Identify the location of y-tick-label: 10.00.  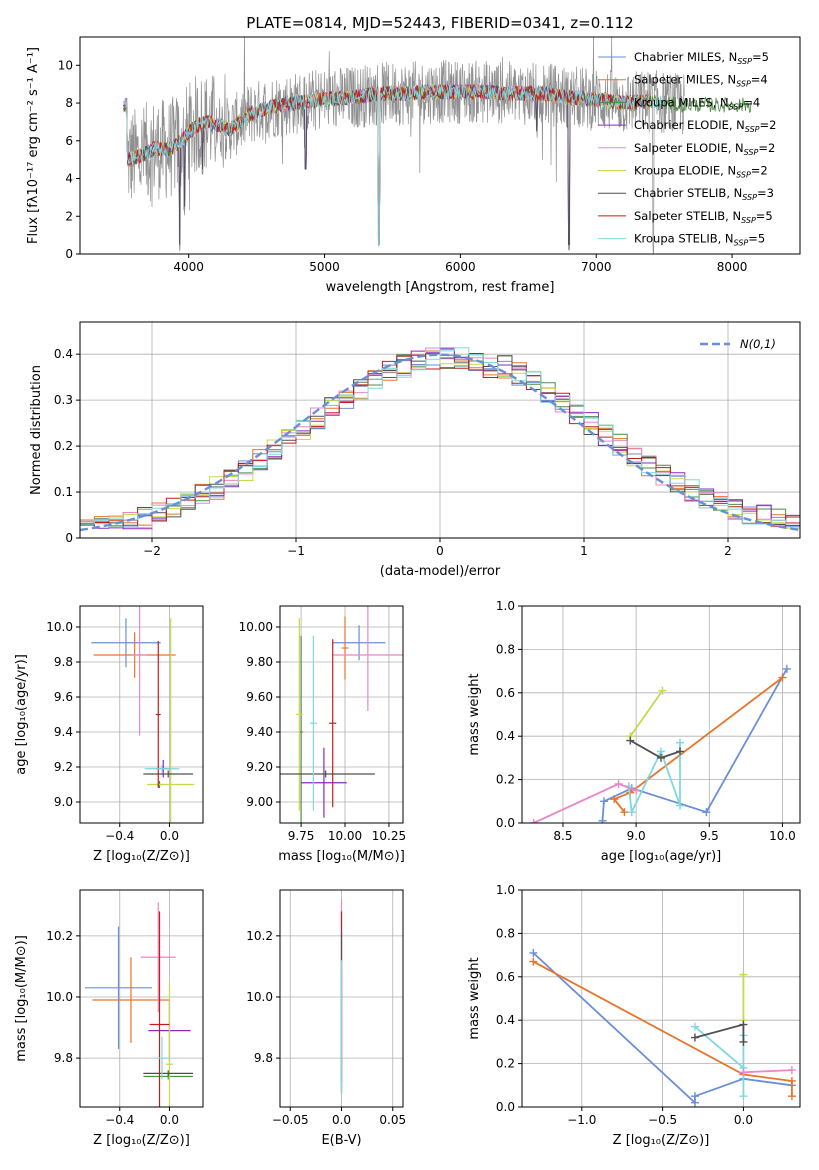
(256, 627).